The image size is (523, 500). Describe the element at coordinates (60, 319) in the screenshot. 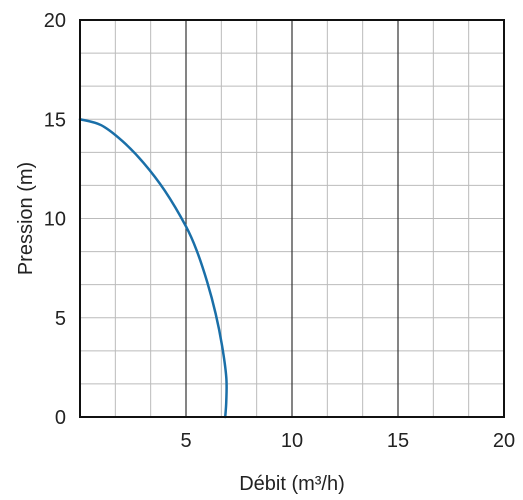

I see `y-tick-label: 5` at that location.